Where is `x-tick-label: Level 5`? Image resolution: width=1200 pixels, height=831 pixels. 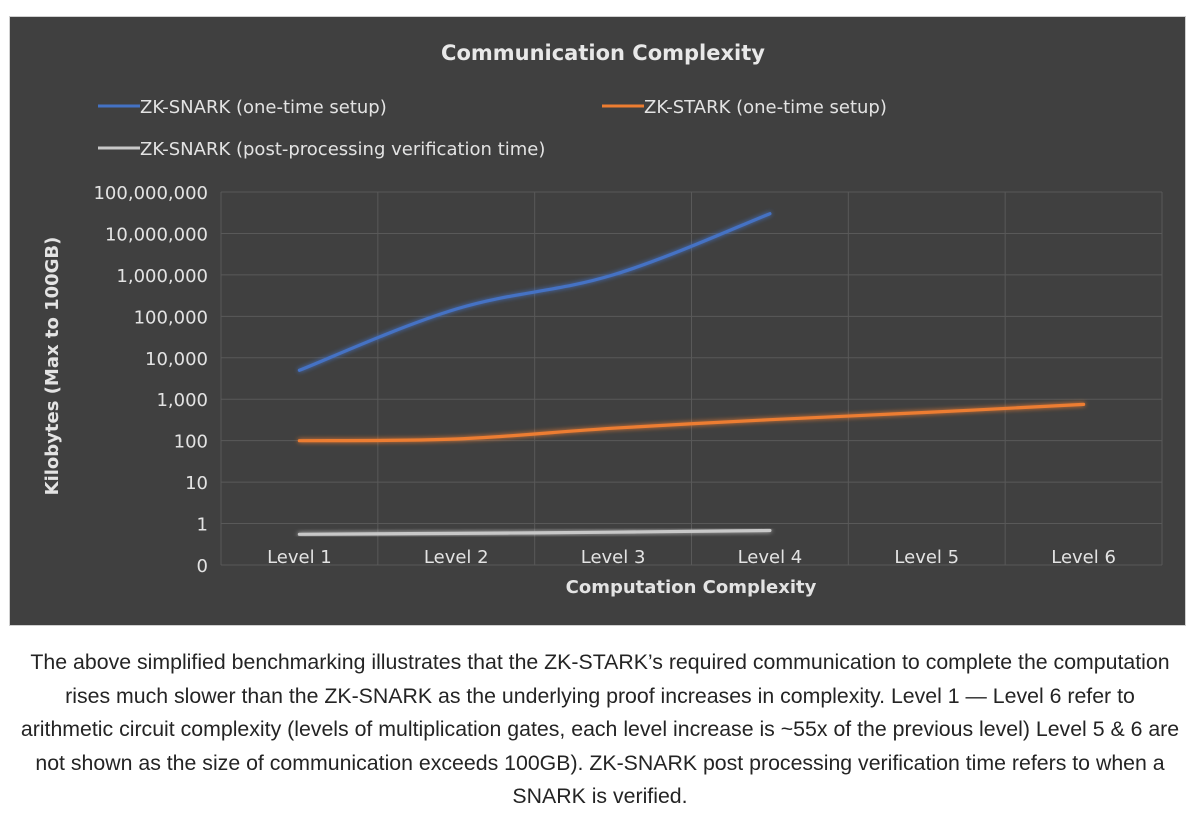
x-tick-label: Level 5 is located at coordinates (926, 557).